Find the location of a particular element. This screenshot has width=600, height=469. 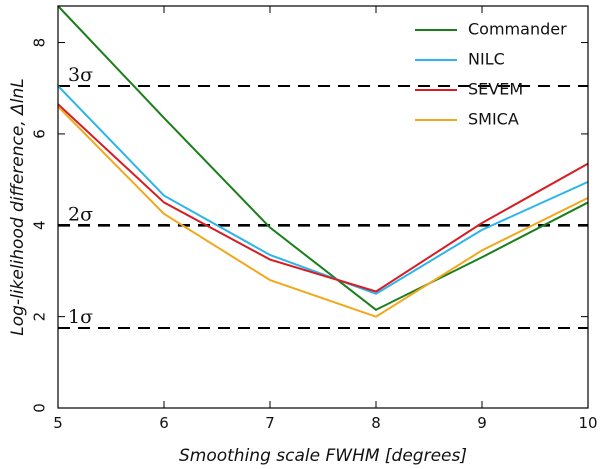

legend-label: NILC is located at coordinates (486, 59).